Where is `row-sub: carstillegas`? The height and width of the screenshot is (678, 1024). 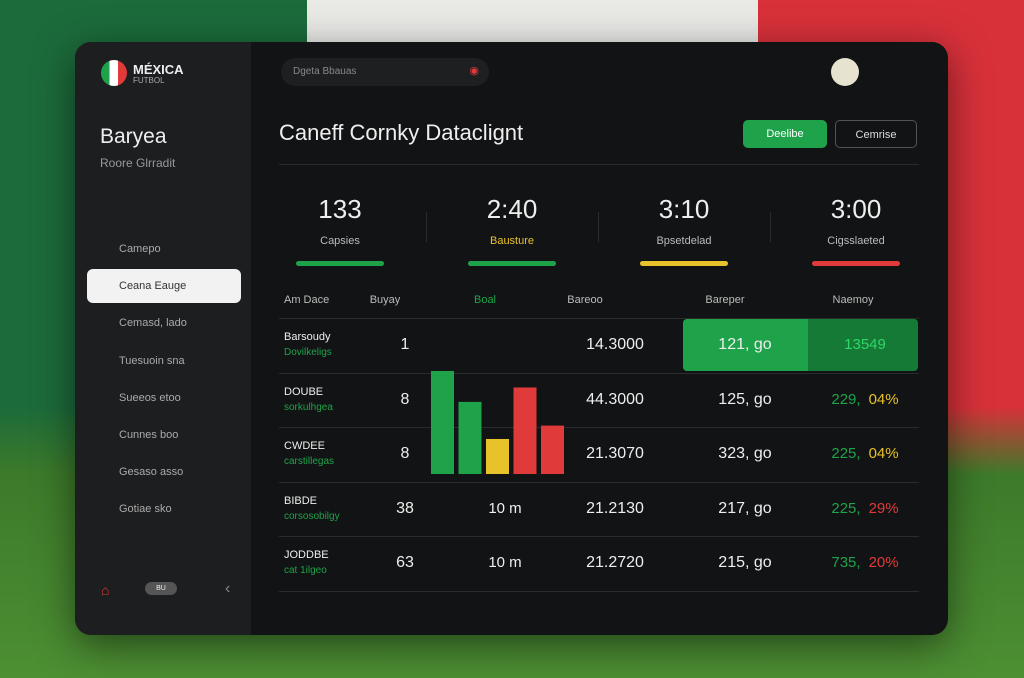 row-sub: carstillegas is located at coordinates (309, 461).